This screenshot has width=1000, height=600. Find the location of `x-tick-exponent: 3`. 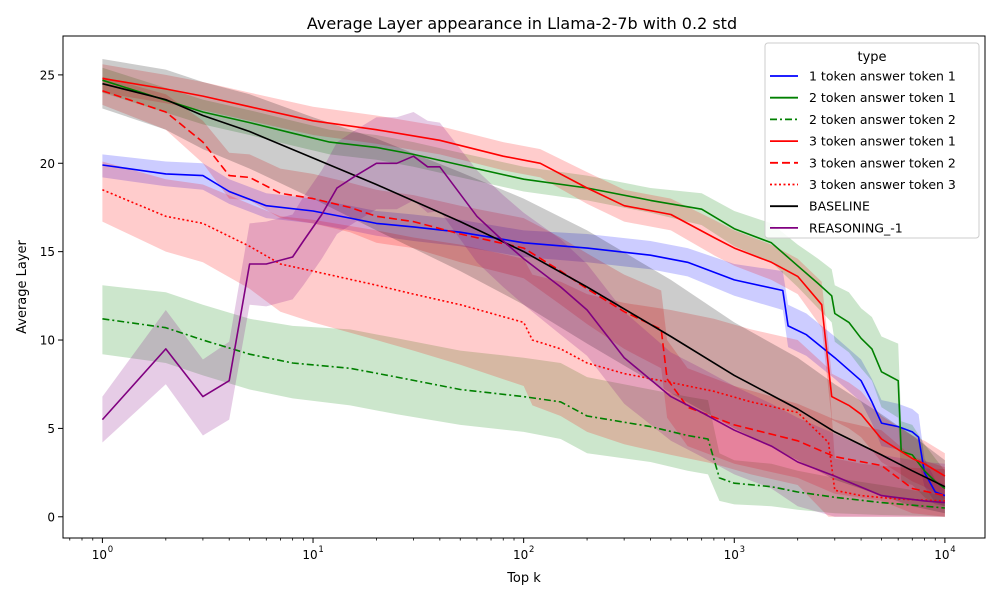

x-tick-exponent: 3 is located at coordinates (742, 550).